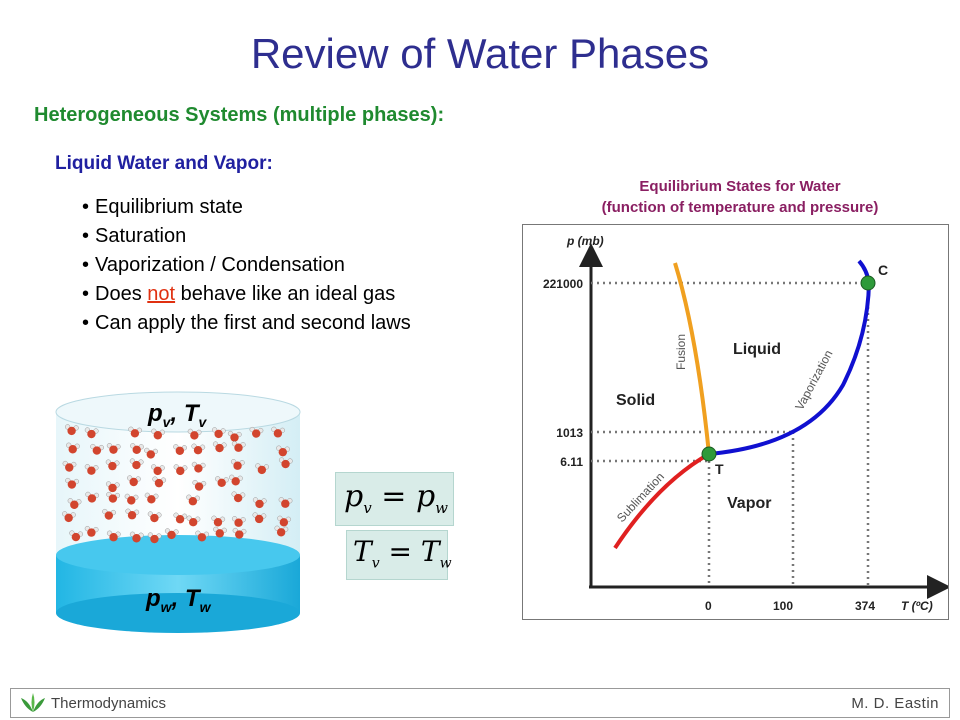 The image size is (960, 720). I want to click on region-liquid-label: Liquid, so click(757, 349).